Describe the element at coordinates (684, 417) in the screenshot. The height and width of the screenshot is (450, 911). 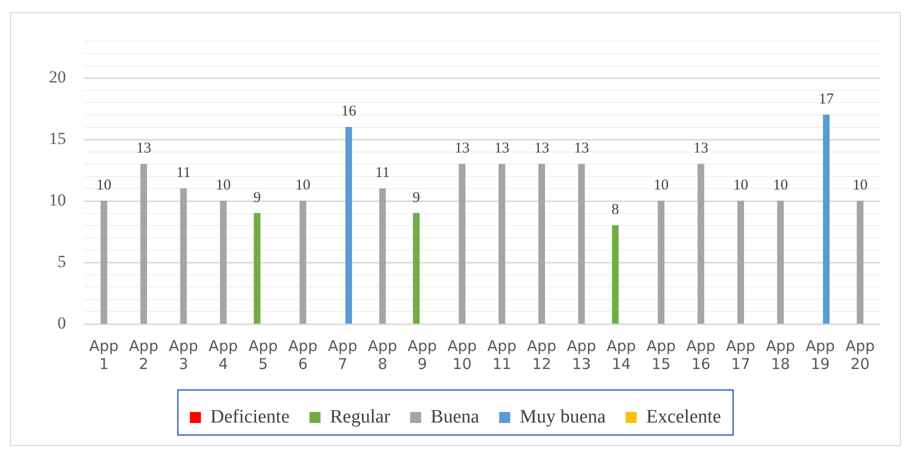
I see `legend-label: Excelente` at that location.